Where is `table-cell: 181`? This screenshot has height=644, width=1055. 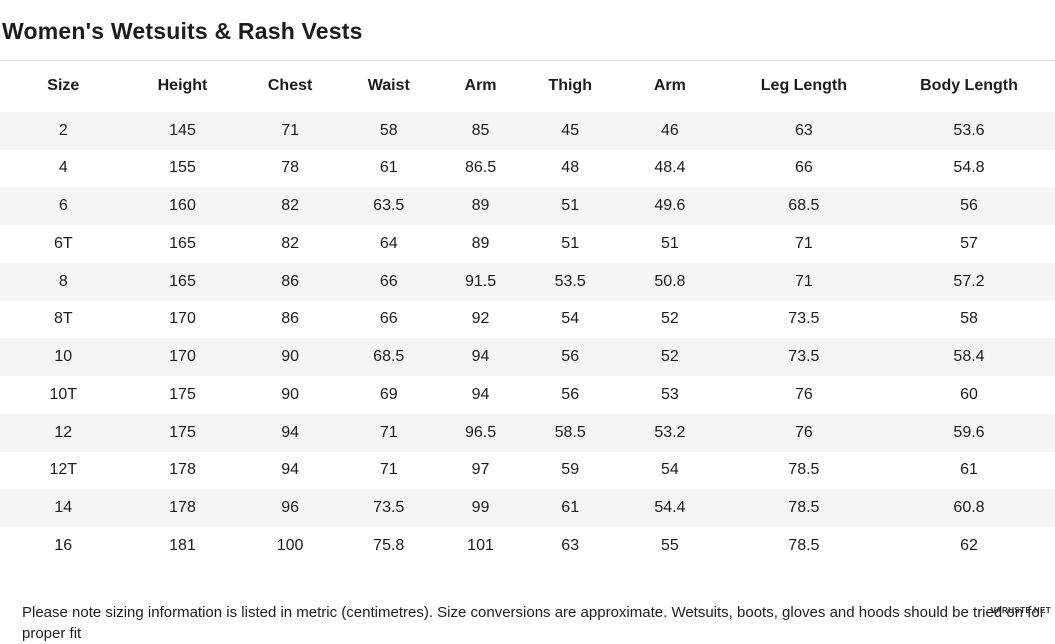 table-cell: 181 is located at coordinates (182, 545).